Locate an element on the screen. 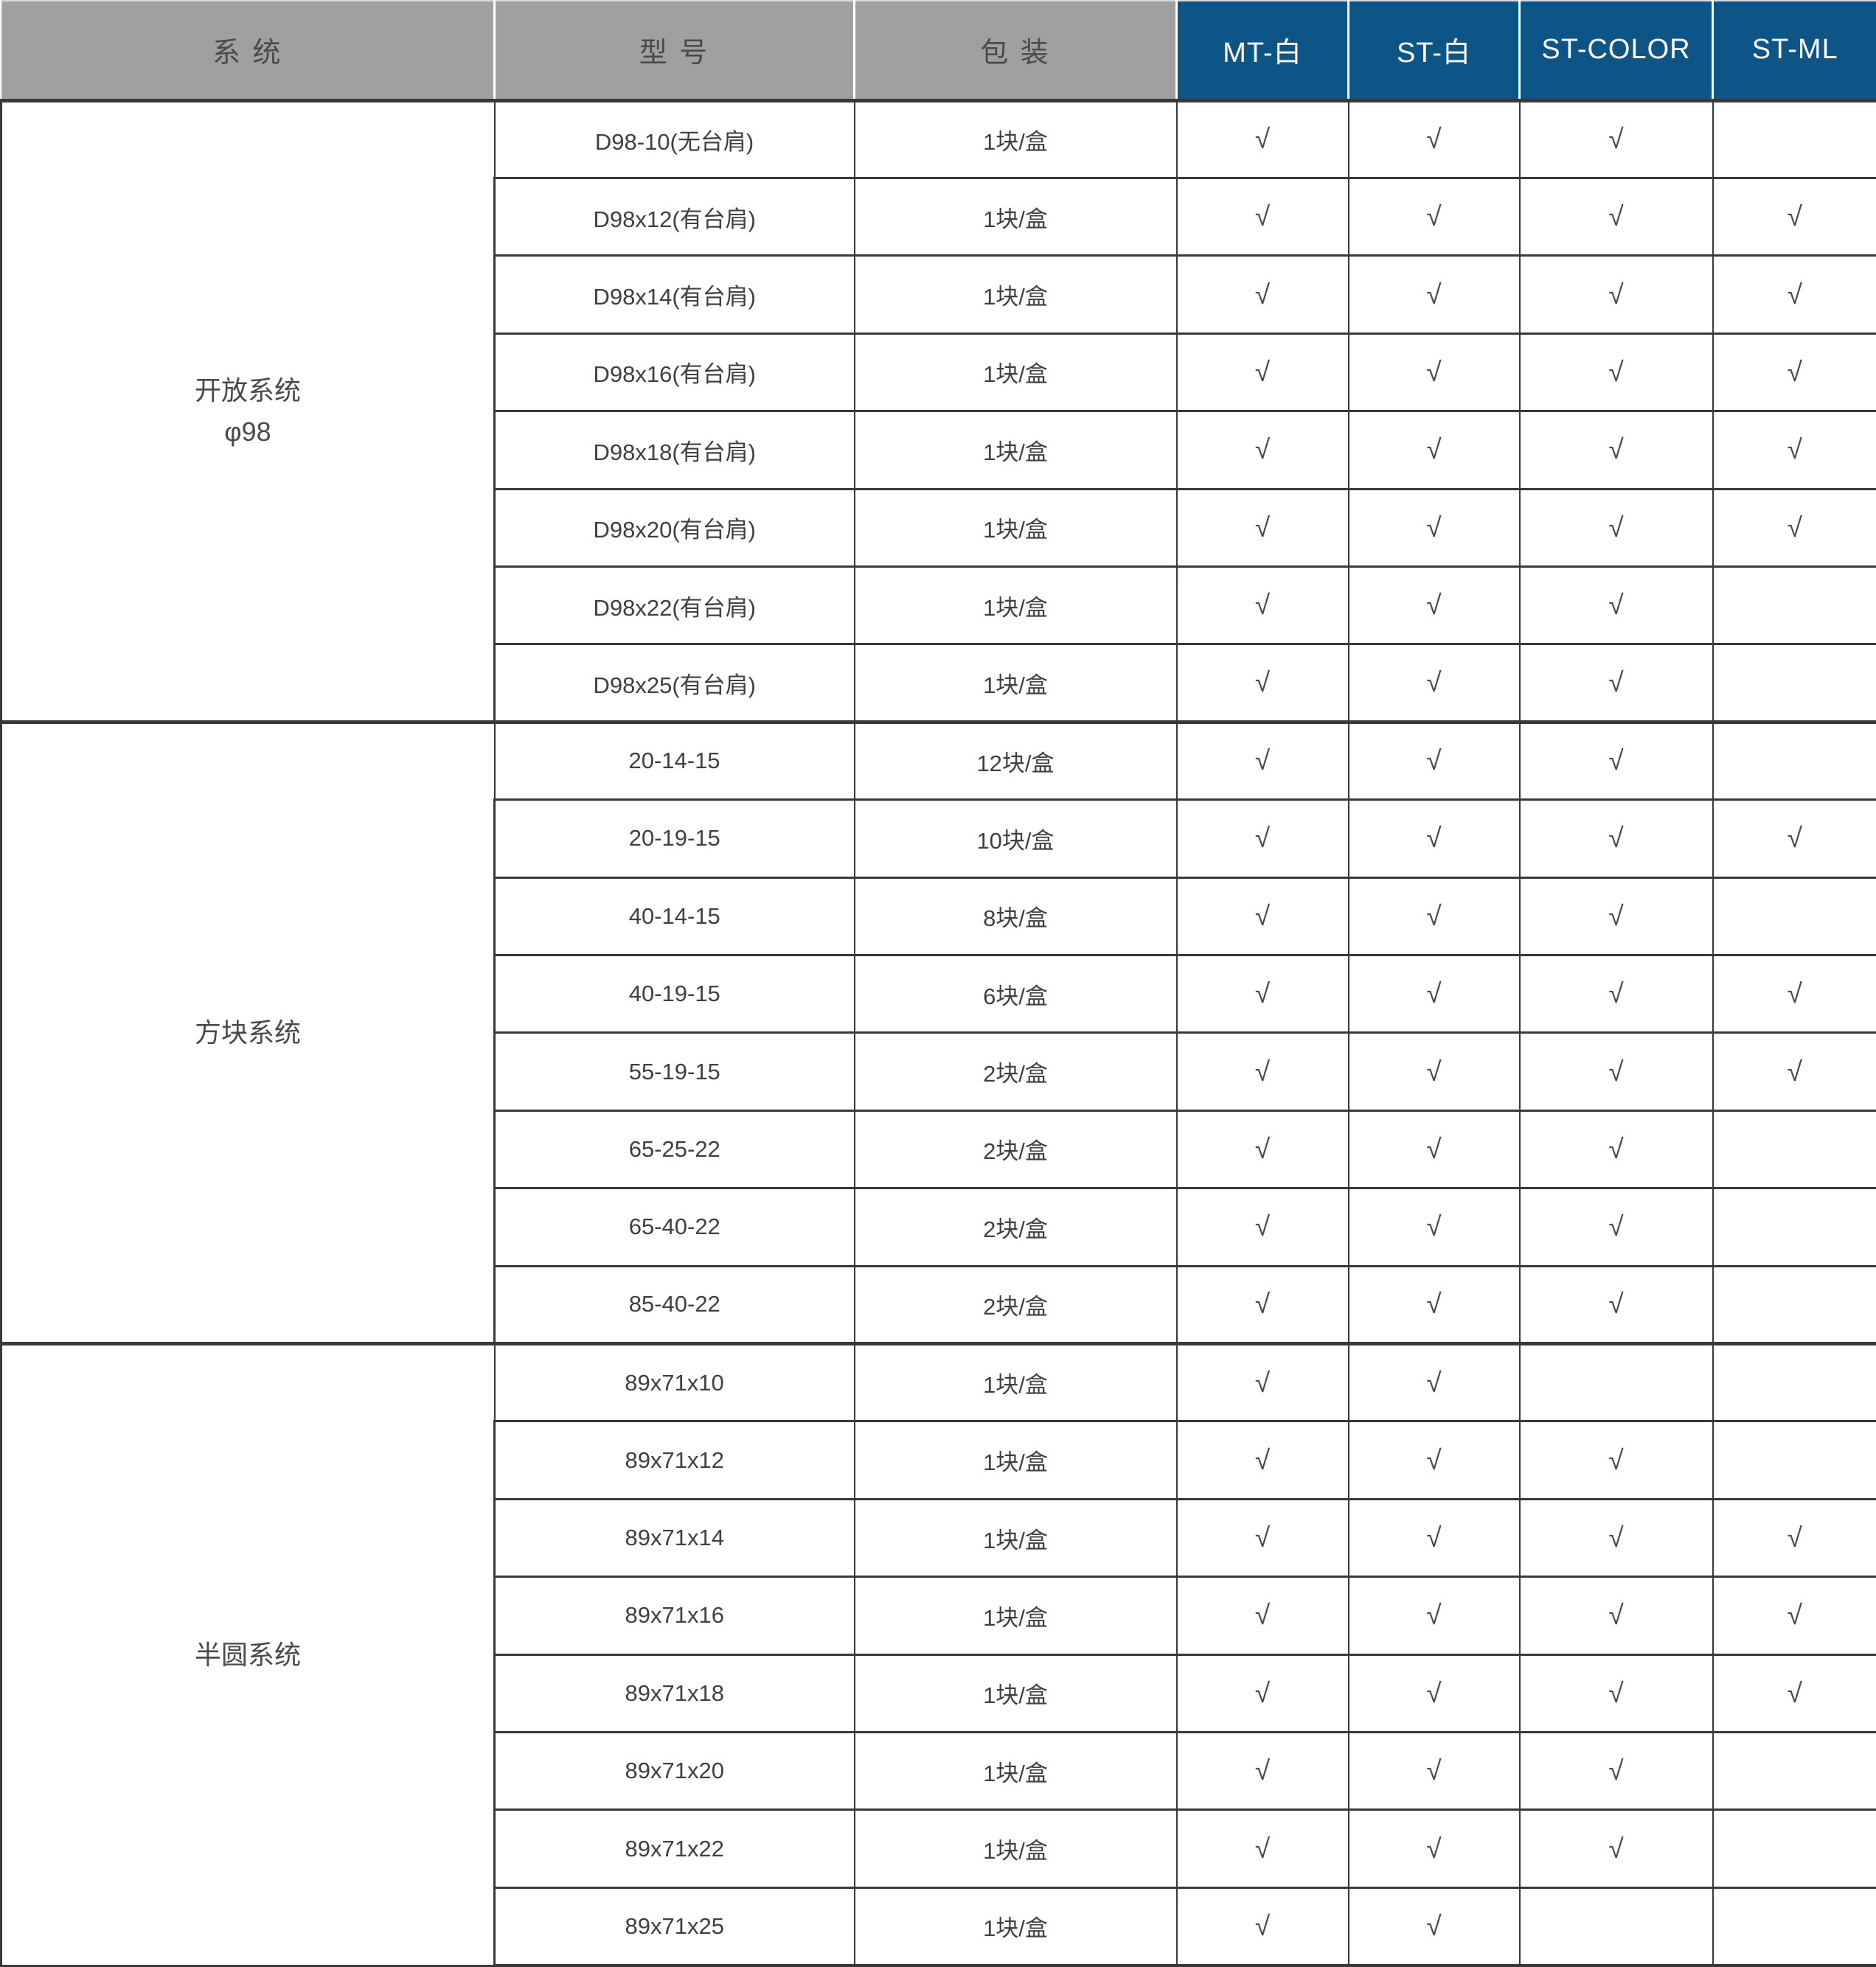 Image resolution: width=1876 pixels, height=1967 pixels. model-cell: D98x25(有台肩) is located at coordinates (674, 683).